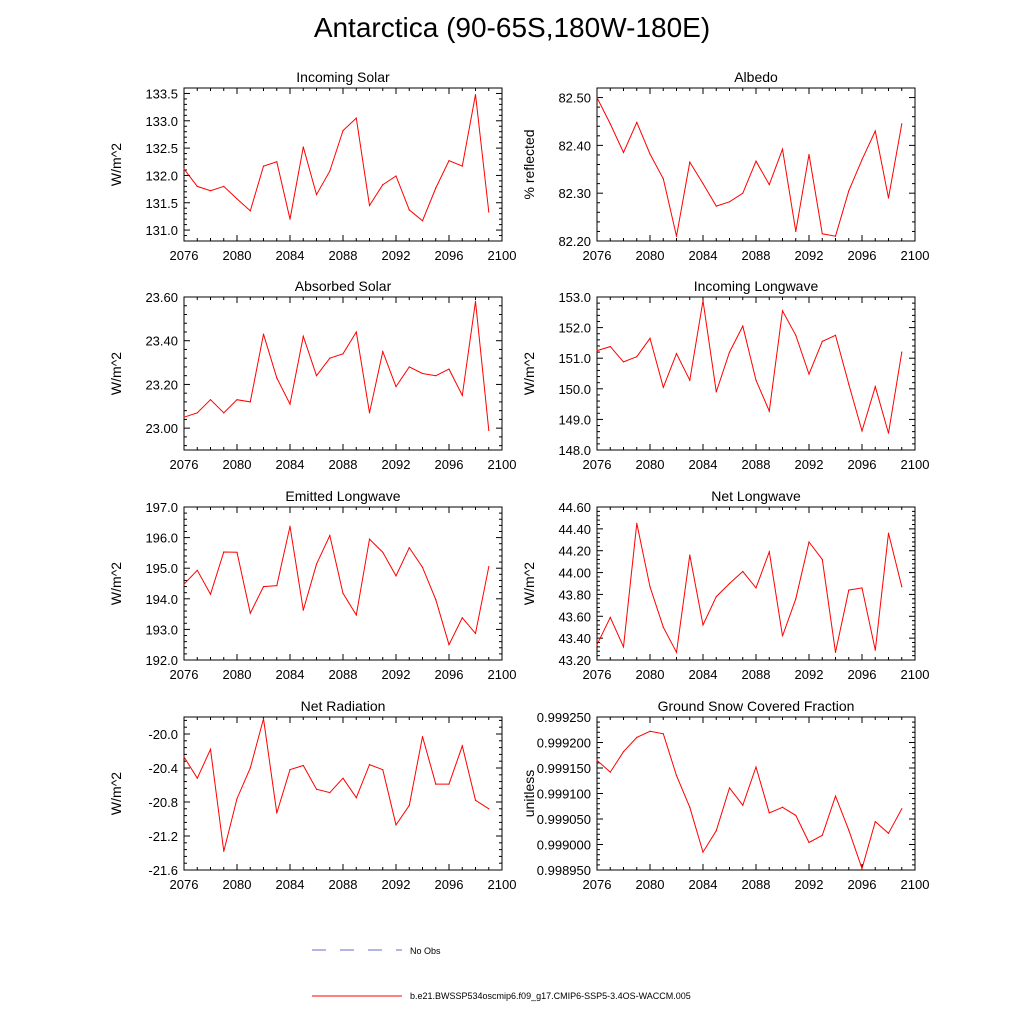 This screenshot has height=1024, width=1024. What do you see at coordinates (564, 794) in the screenshot?
I see `y-tick-label: 0.999100` at bounding box center [564, 794].